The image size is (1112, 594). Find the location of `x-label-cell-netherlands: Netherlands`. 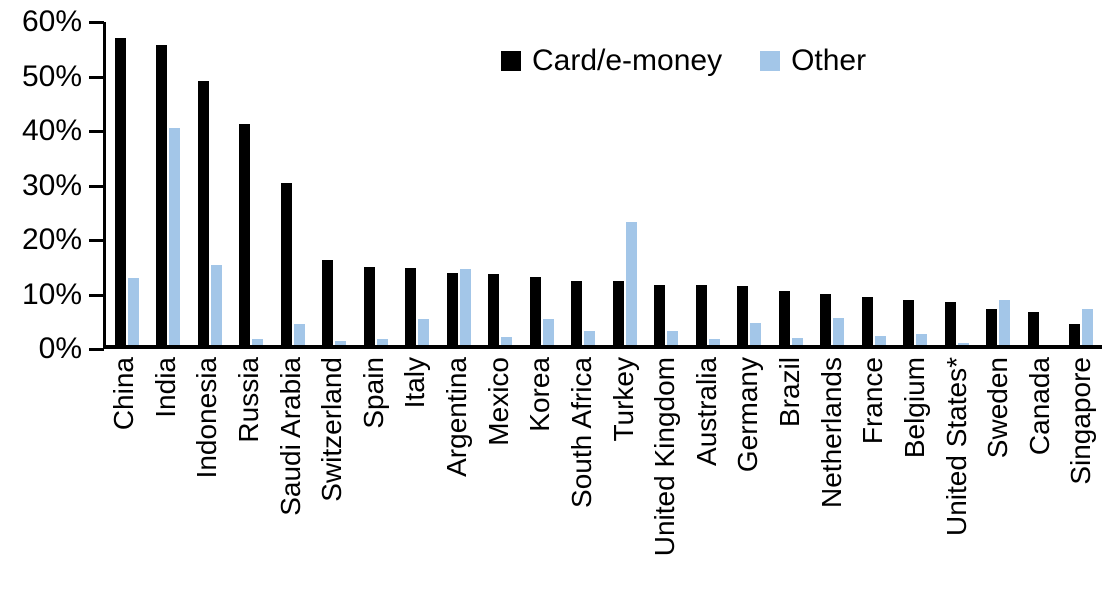

x-label-cell-netherlands: Netherlands is located at coordinates (832, 475).